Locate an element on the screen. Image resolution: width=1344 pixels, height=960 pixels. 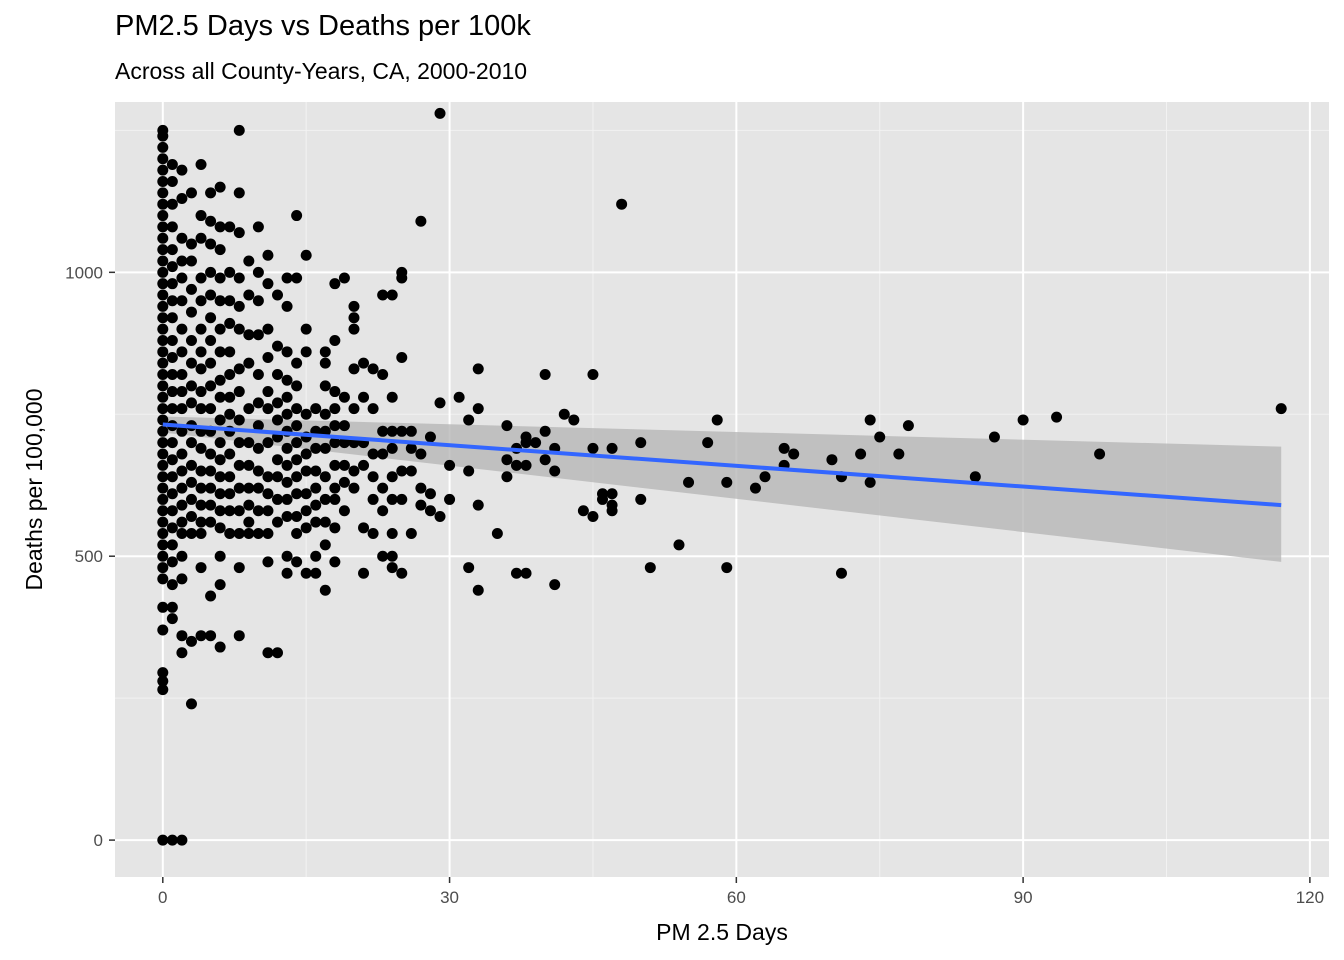
chart-subtitle: Across all County-Years, CA, 2000-2010 is located at coordinates (321, 71).